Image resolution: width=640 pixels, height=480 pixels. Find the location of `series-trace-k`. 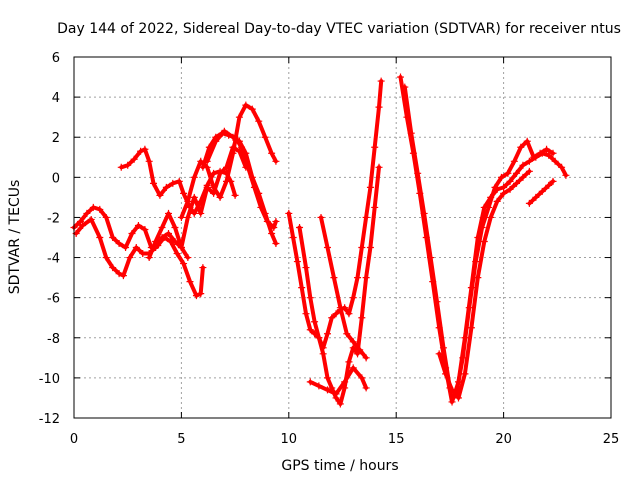

series-trace-k is located at coordinates (343, 287).